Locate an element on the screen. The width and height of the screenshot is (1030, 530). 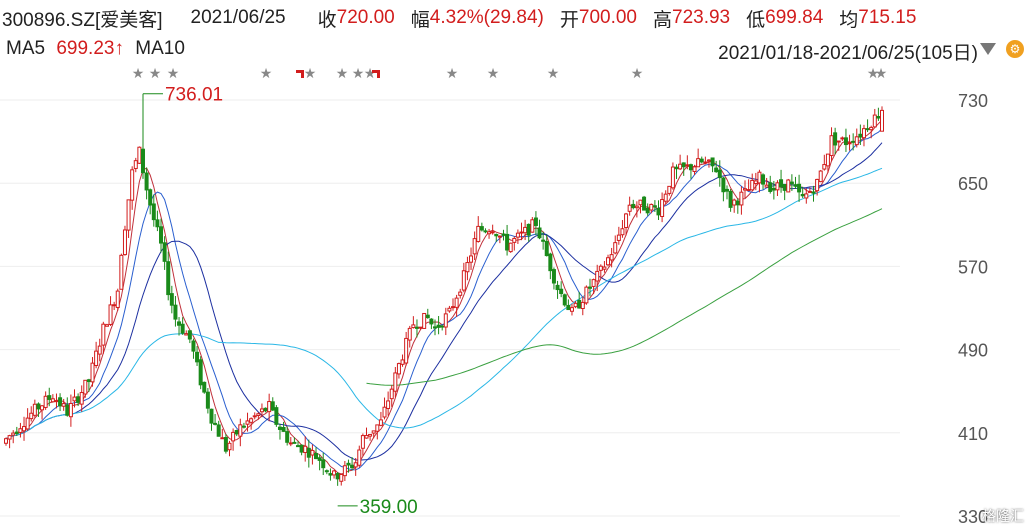
event-flag is located at coordinates (302, 74).